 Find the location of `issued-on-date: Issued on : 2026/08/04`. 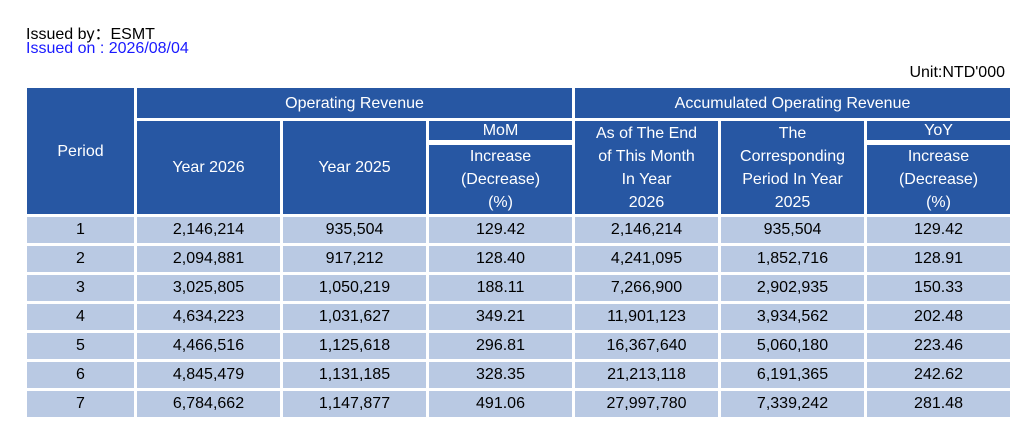

issued-on-date: Issued on : 2026/08/04 is located at coordinates (107, 48).